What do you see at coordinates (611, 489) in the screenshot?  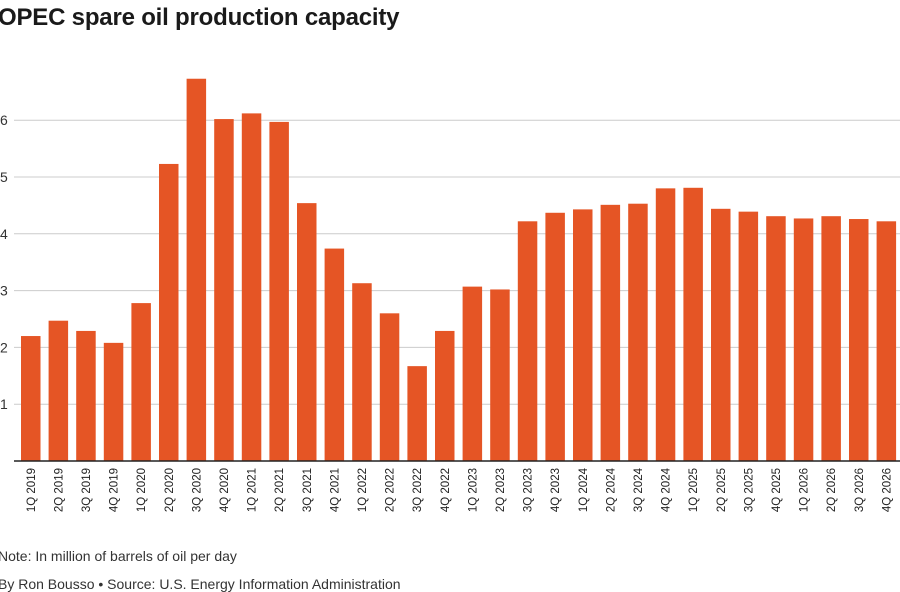 I see `x-tick-label: 2Q 2024` at bounding box center [611, 489].